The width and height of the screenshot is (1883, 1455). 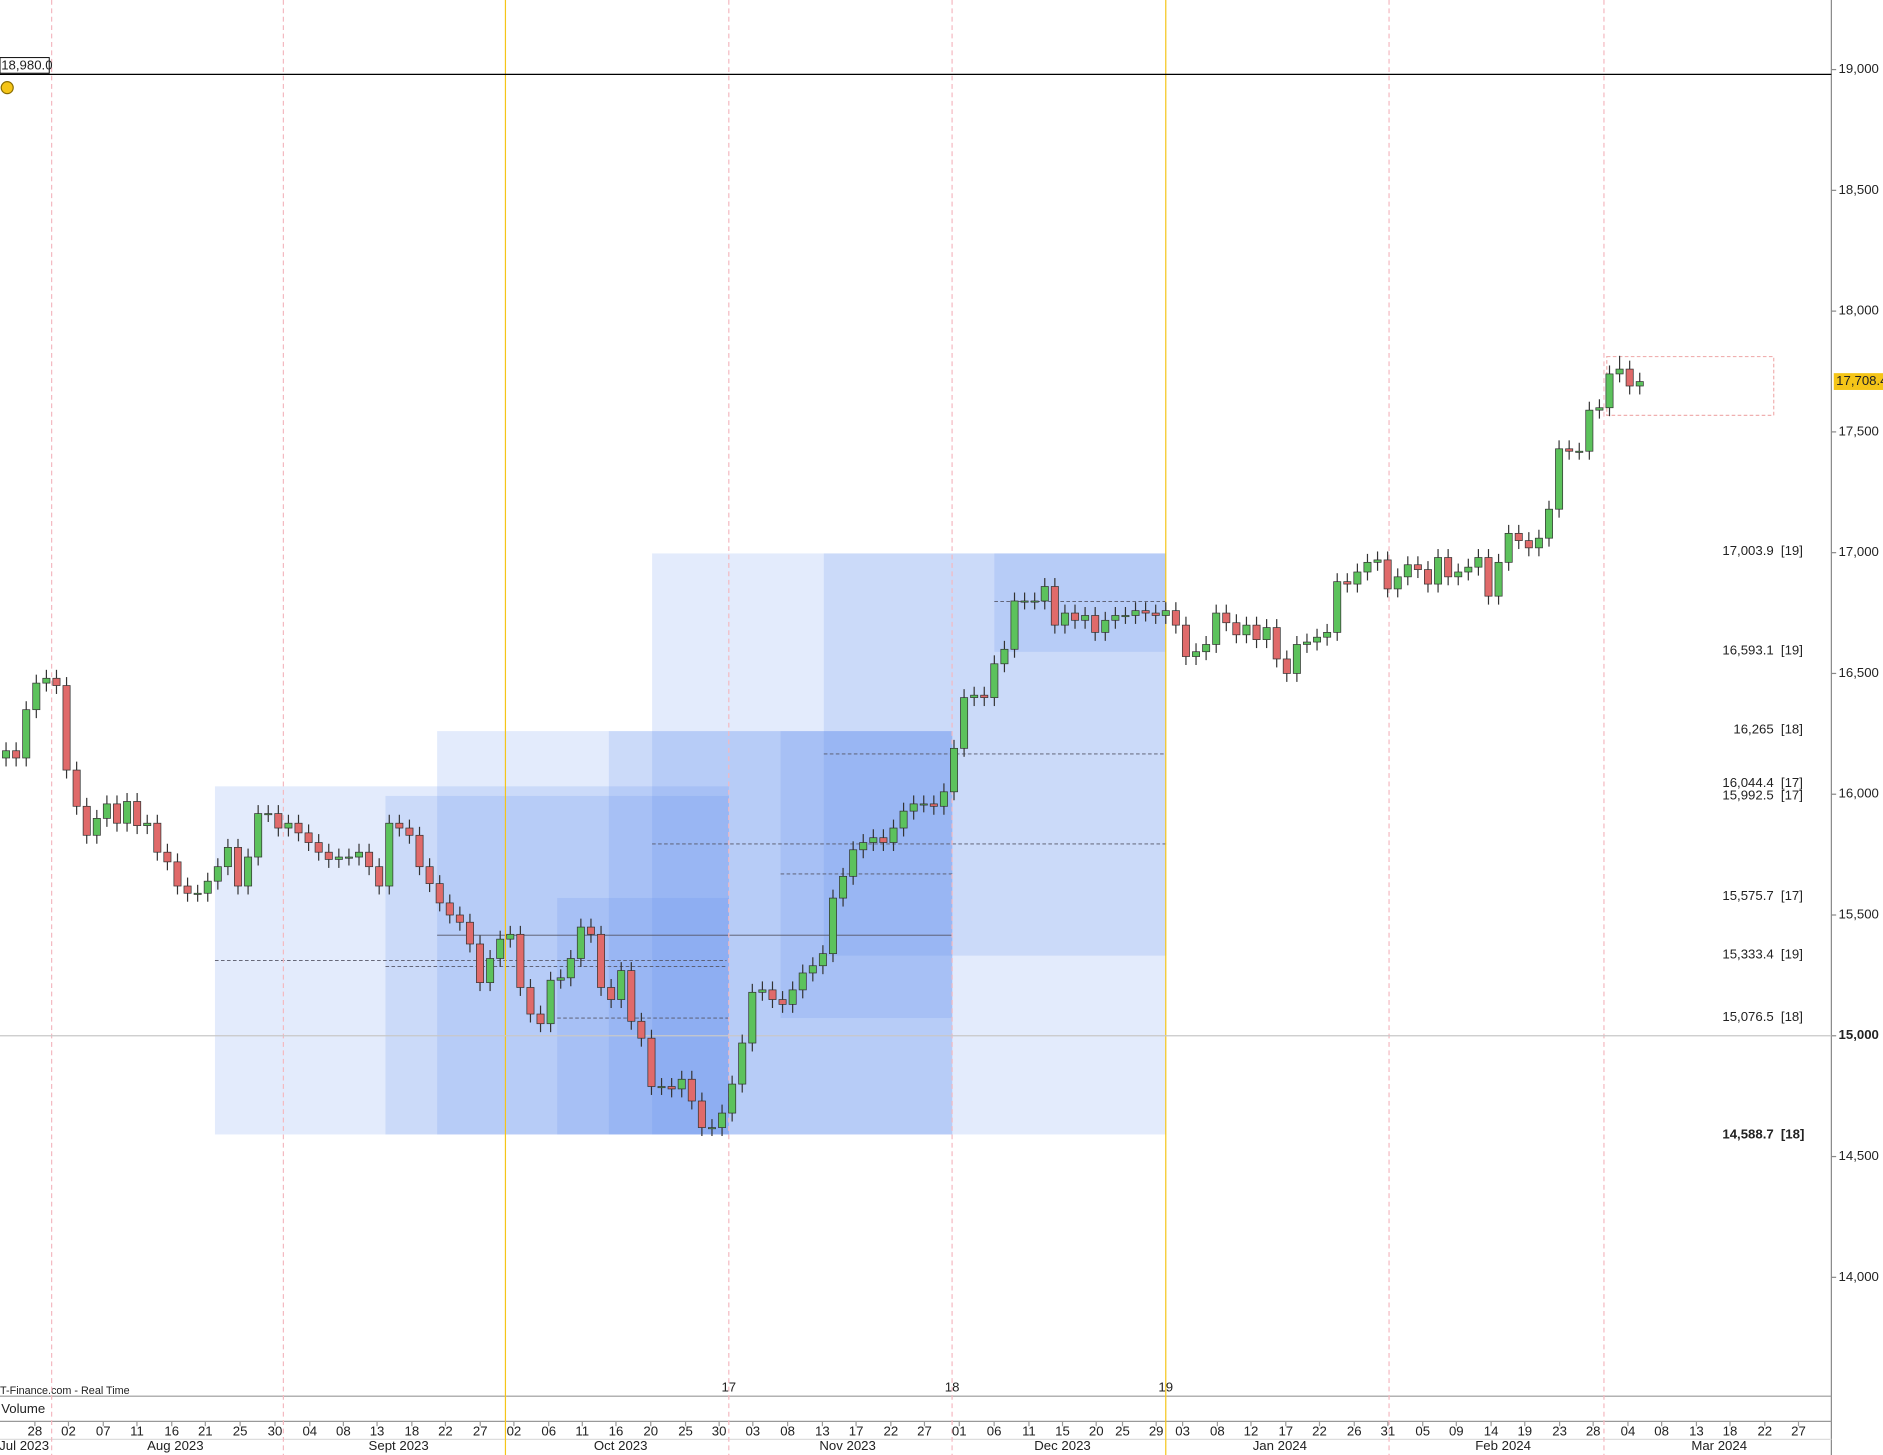 I want to click on level-label: 16,265, so click(x=1753, y=729).